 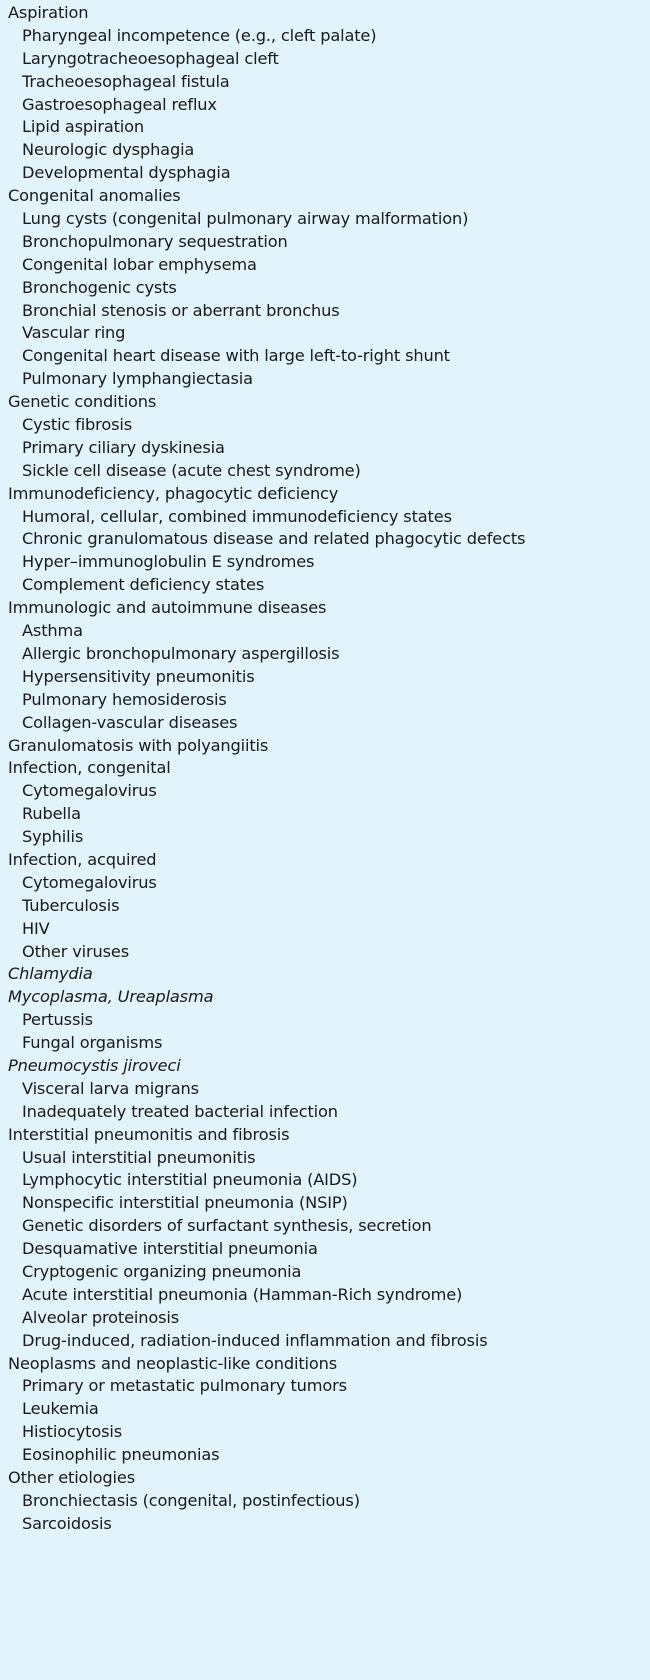 What do you see at coordinates (77, 425) in the screenshot?
I see `list-item: Cystic fibrosis` at bounding box center [77, 425].